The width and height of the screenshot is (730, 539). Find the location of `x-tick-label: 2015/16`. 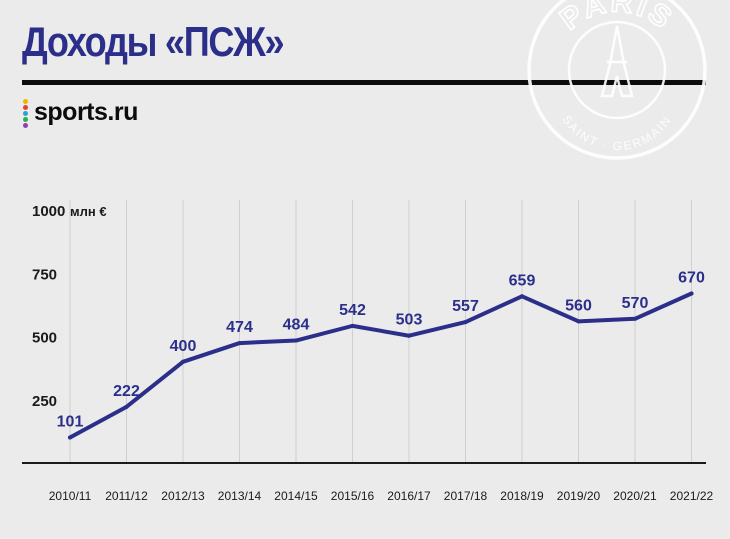

x-tick-label: 2015/16 is located at coordinates (353, 496).